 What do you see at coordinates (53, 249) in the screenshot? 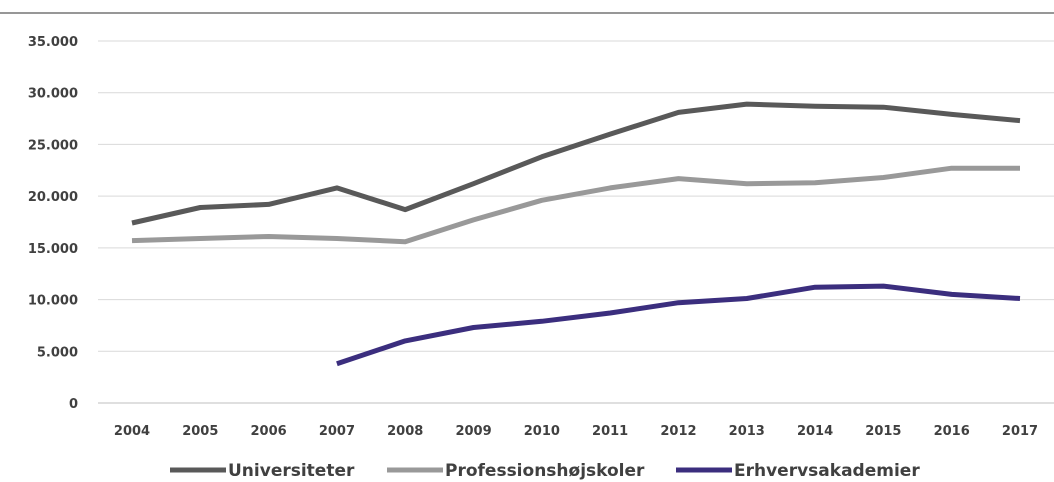
I see `y-tick-label: 15.000` at bounding box center [53, 249].